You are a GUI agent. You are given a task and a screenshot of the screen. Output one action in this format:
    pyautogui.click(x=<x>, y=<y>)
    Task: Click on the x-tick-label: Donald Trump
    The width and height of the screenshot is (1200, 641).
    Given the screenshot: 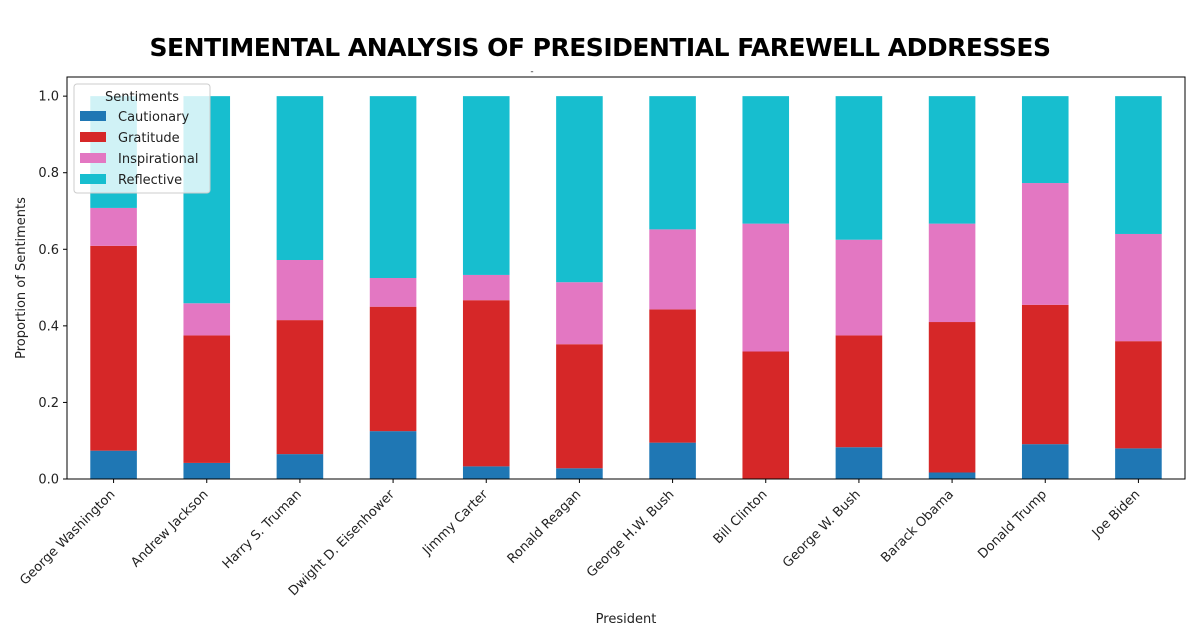 What is the action you would take?
    pyautogui.click(x=1012, y=524)
    